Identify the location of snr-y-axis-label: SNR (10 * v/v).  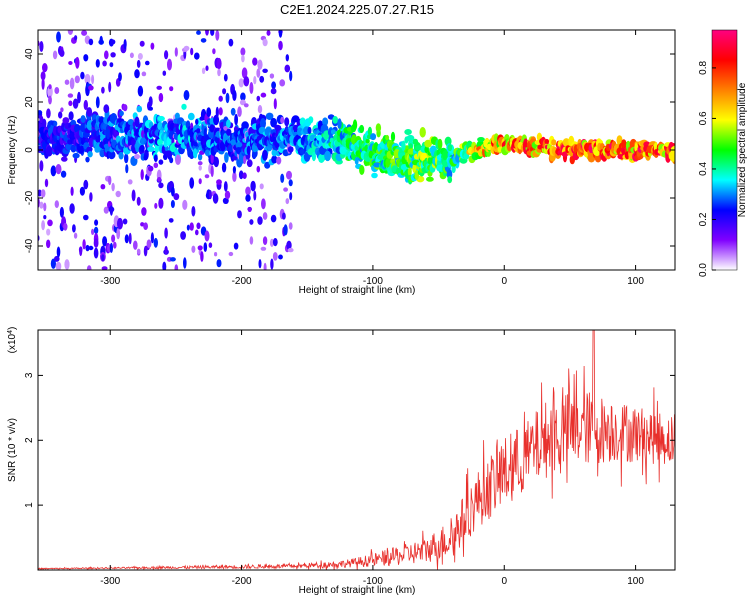
(12, 450).